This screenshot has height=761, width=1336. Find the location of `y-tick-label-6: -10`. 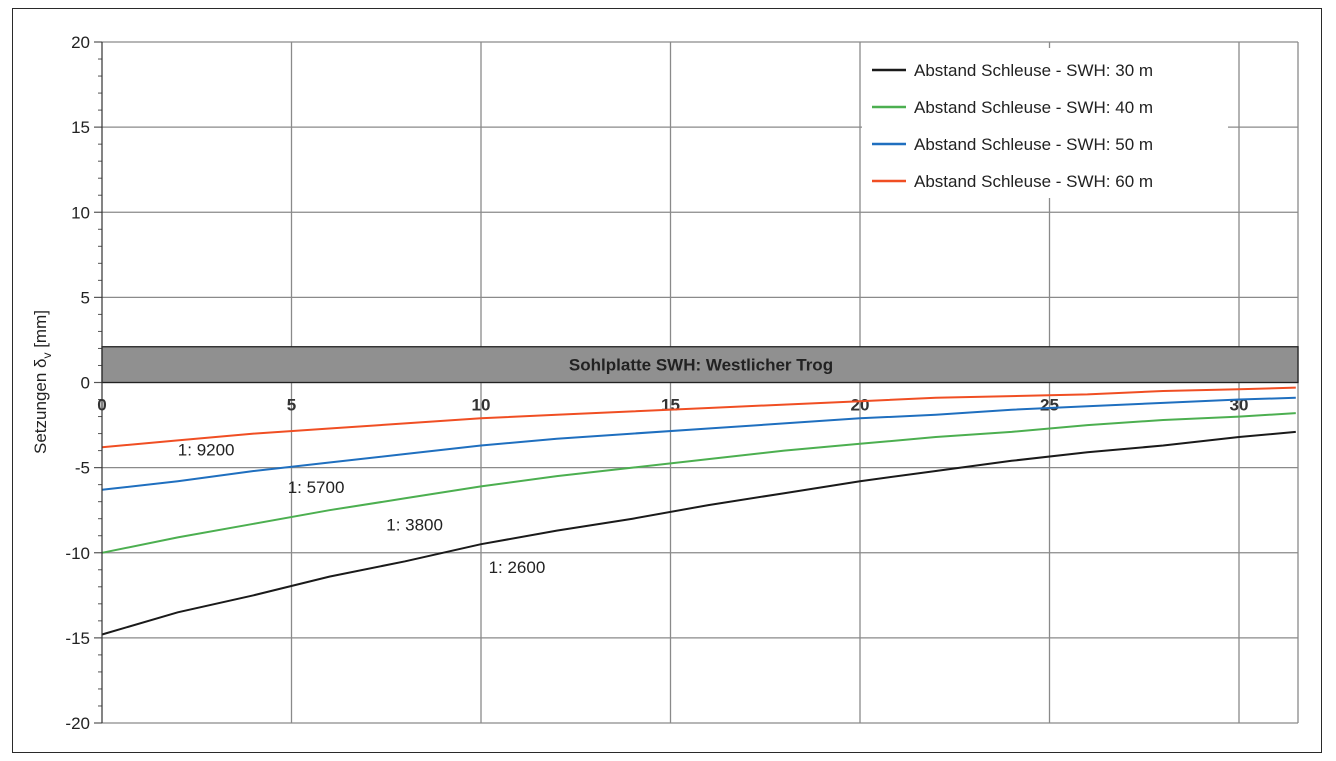

y-tick-label-6: -10 is located at coordinates (77, 553).